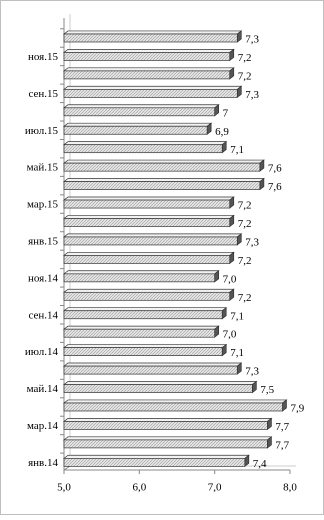  Describe the element at coordinates (222, 132) in the screenshot. I see `value-label: 6,9` at that location.